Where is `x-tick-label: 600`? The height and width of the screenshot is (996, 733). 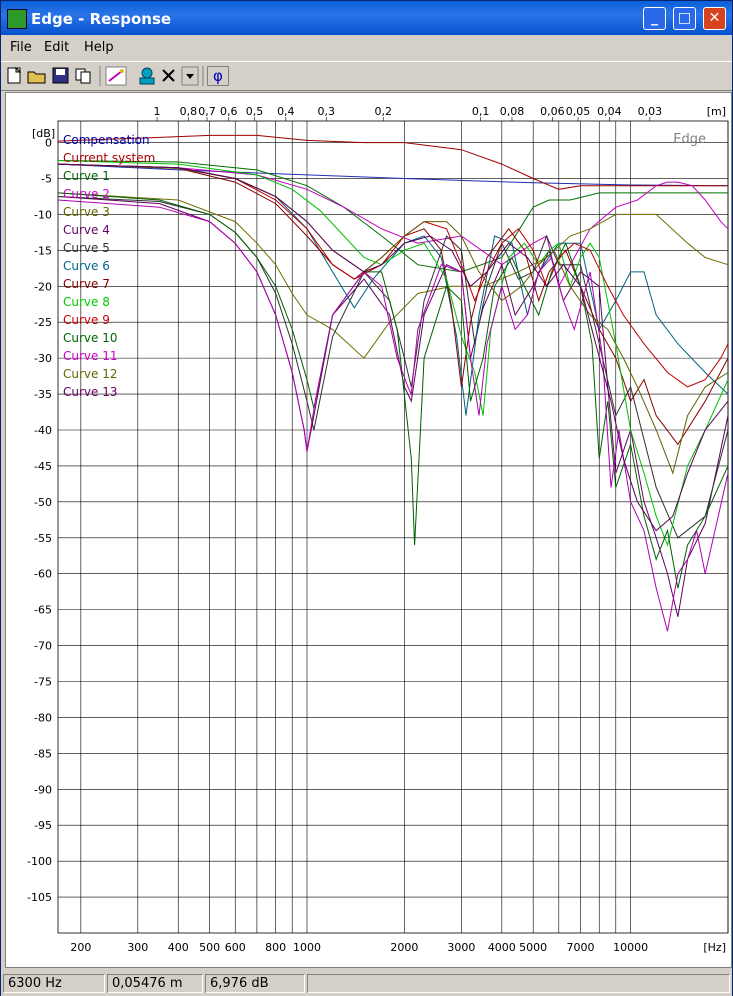
x-tick-label: 600 is located at coordinates (235, 947).